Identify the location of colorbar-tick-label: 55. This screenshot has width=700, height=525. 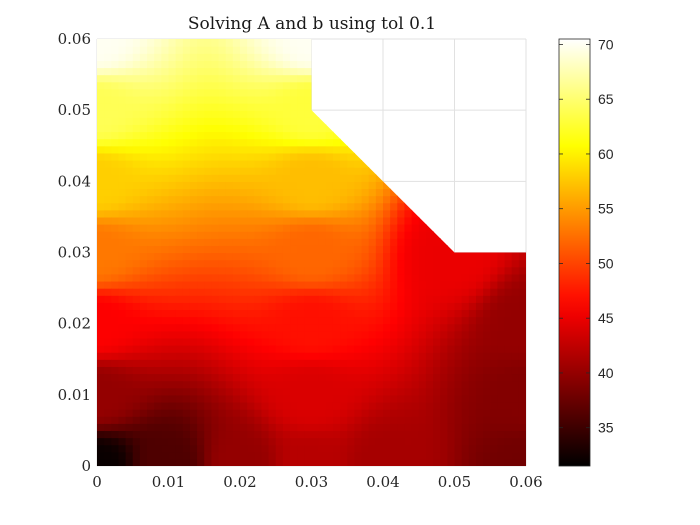
(606, 209).